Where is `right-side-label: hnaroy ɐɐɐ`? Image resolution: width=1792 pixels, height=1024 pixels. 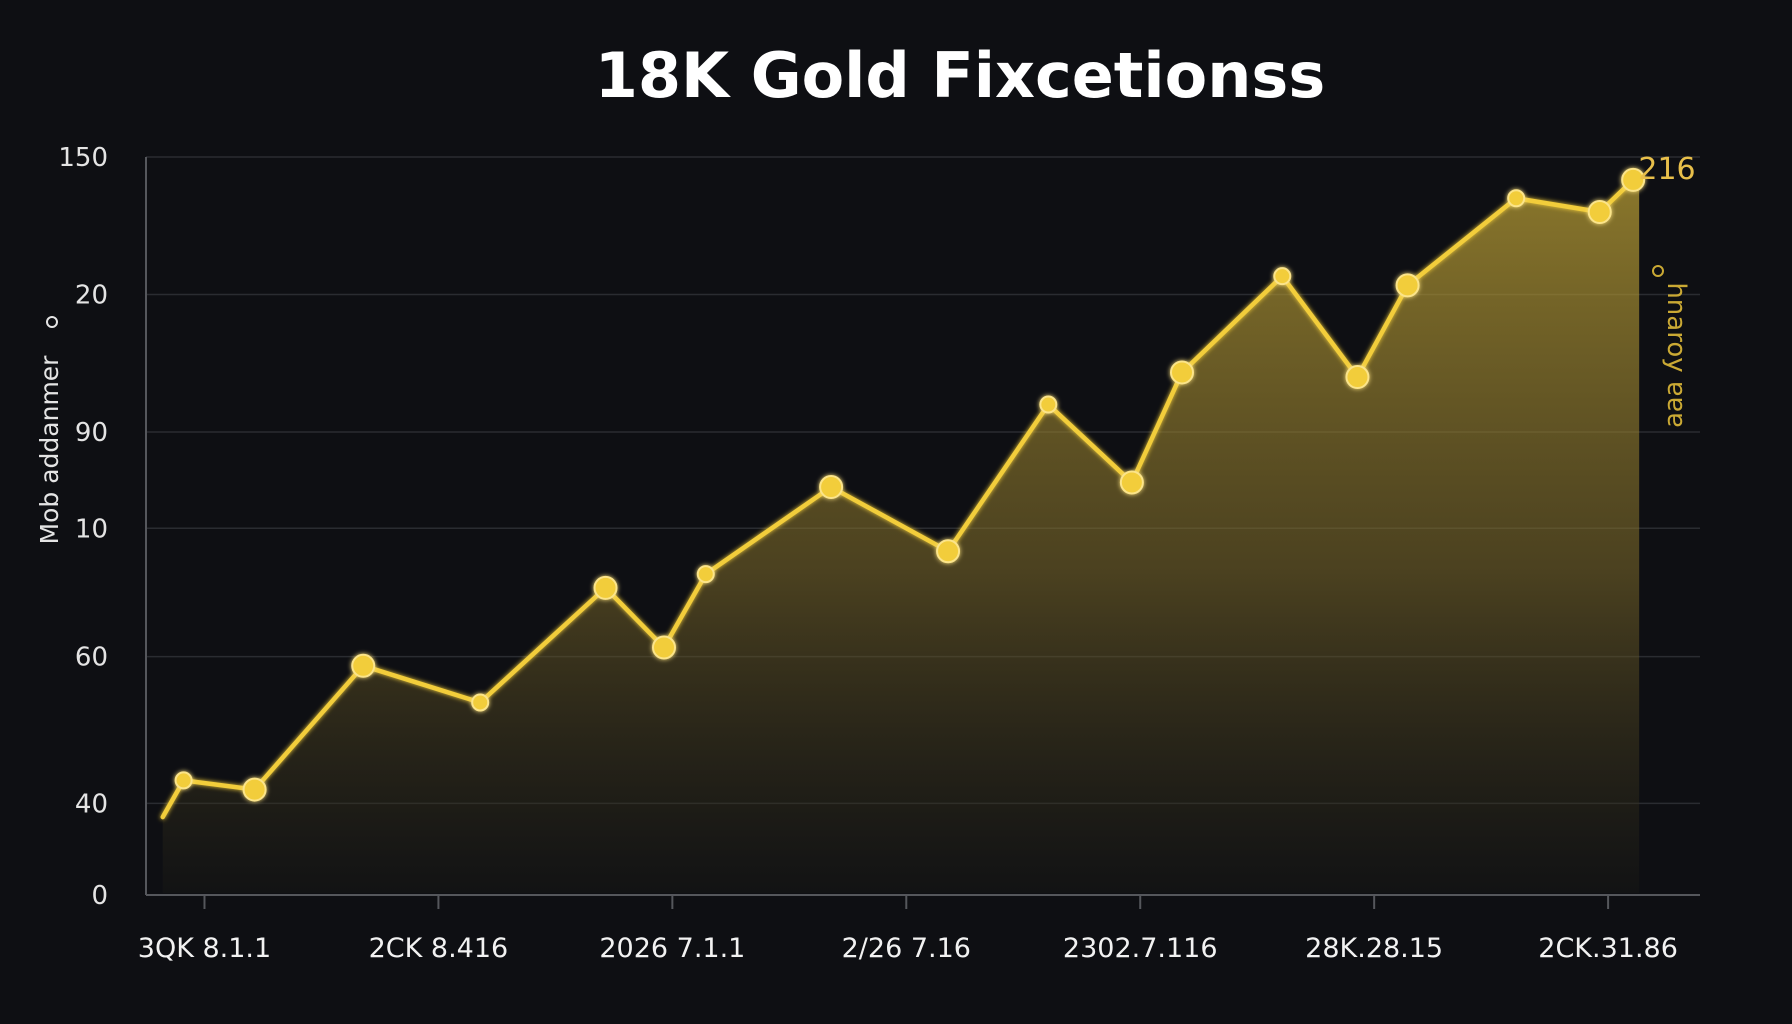 right-side-label: hnaroy ɐɐɐ is located at coordinates (1676, 354).